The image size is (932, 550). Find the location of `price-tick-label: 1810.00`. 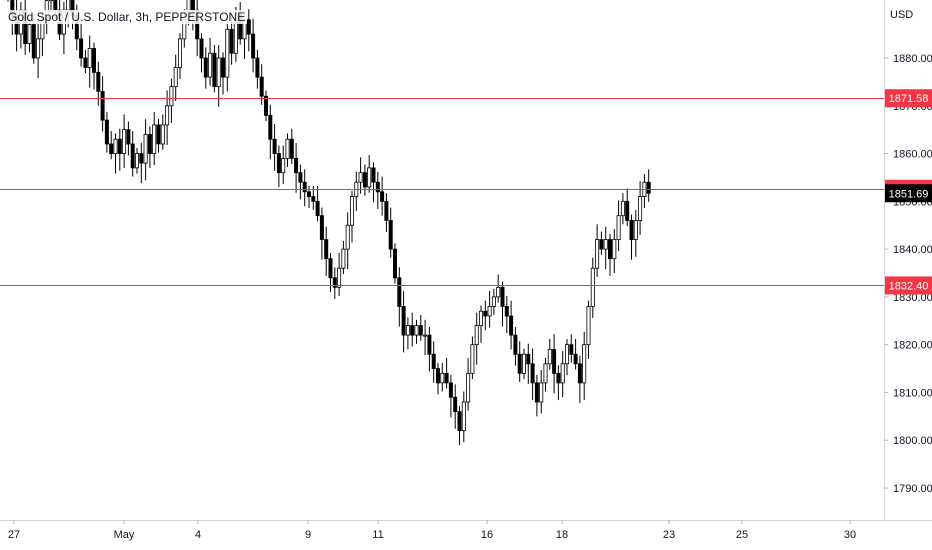

price-tick-label: 1810.00 is located at coordinates (912, 393).